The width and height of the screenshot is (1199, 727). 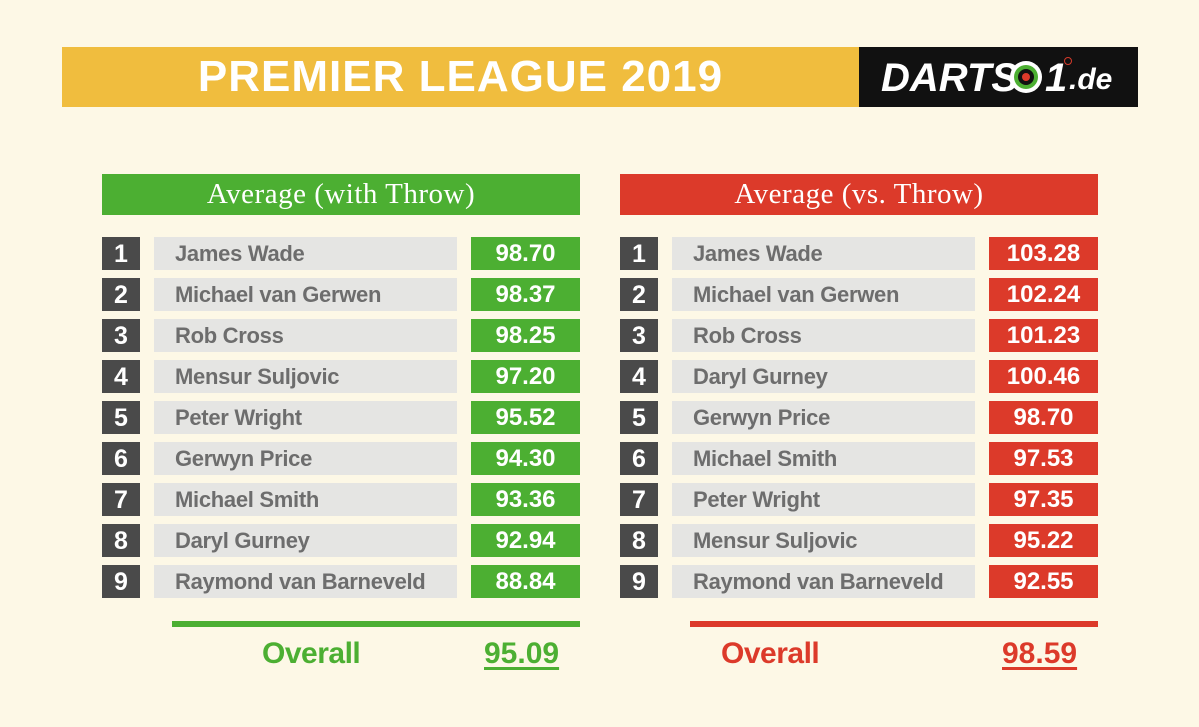 I want to click on table-row: 9 Raymond van Barneveld 88.84, so click(x=341, y=581).